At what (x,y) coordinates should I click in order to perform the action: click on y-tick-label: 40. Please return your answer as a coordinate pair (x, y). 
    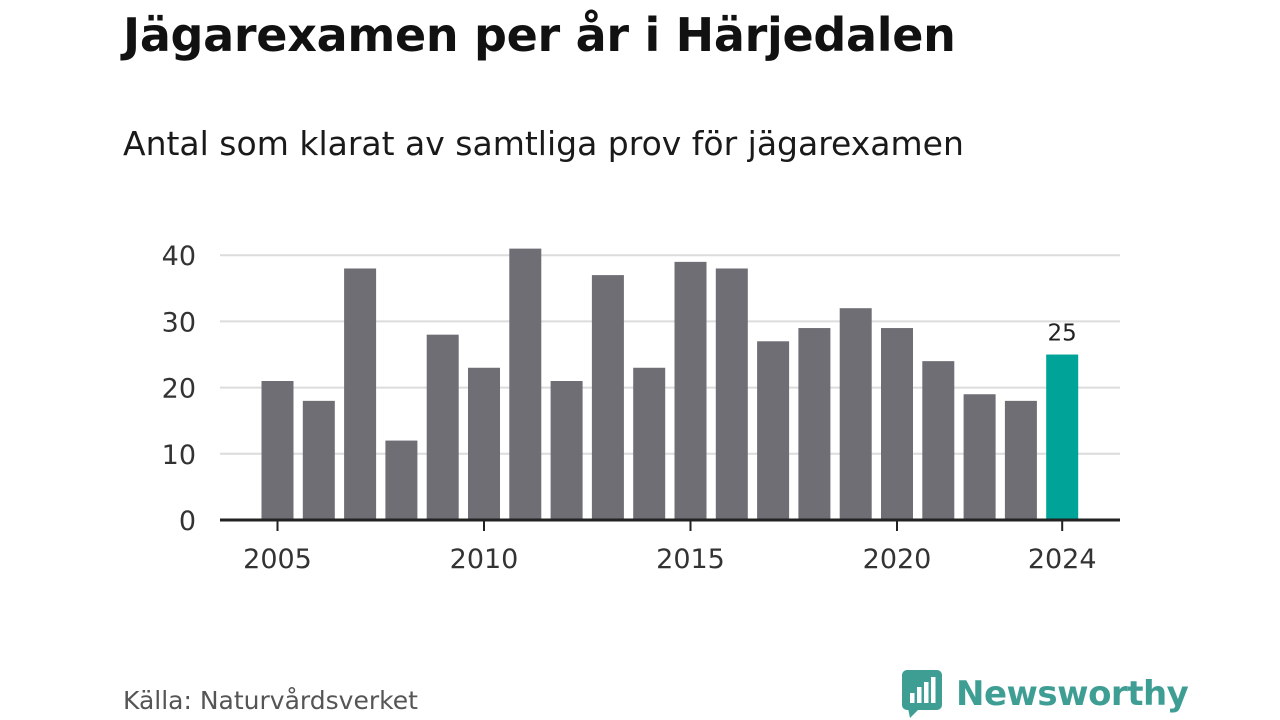
    Looking at the image, I should click on (179, 256).